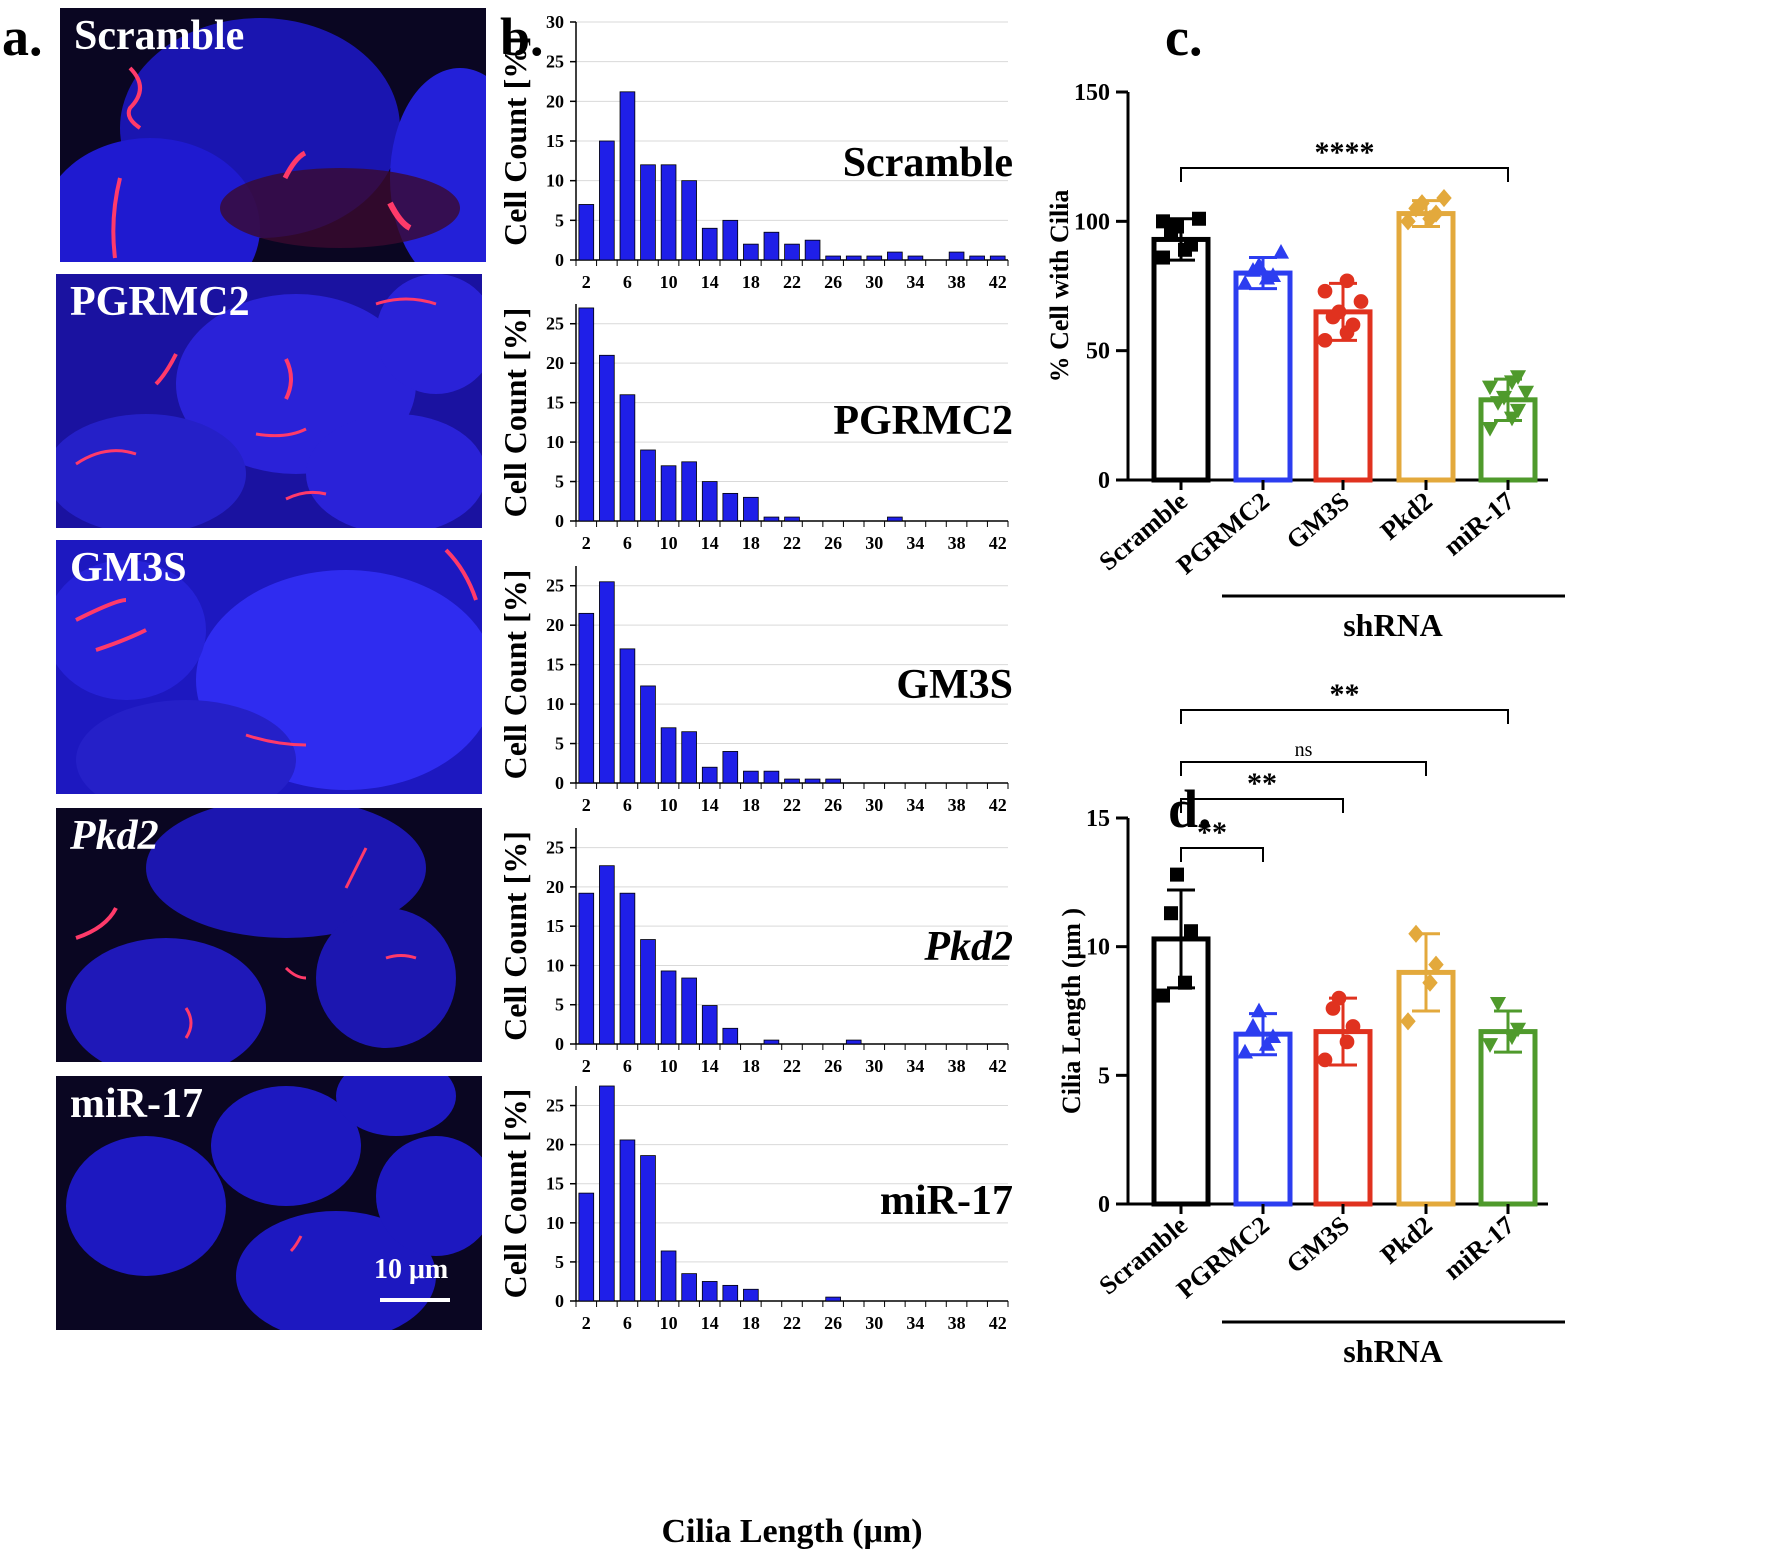  Describe the element at coordinates (751, 282) in the screenshot. I see `x-tick-label: 18` at that location.